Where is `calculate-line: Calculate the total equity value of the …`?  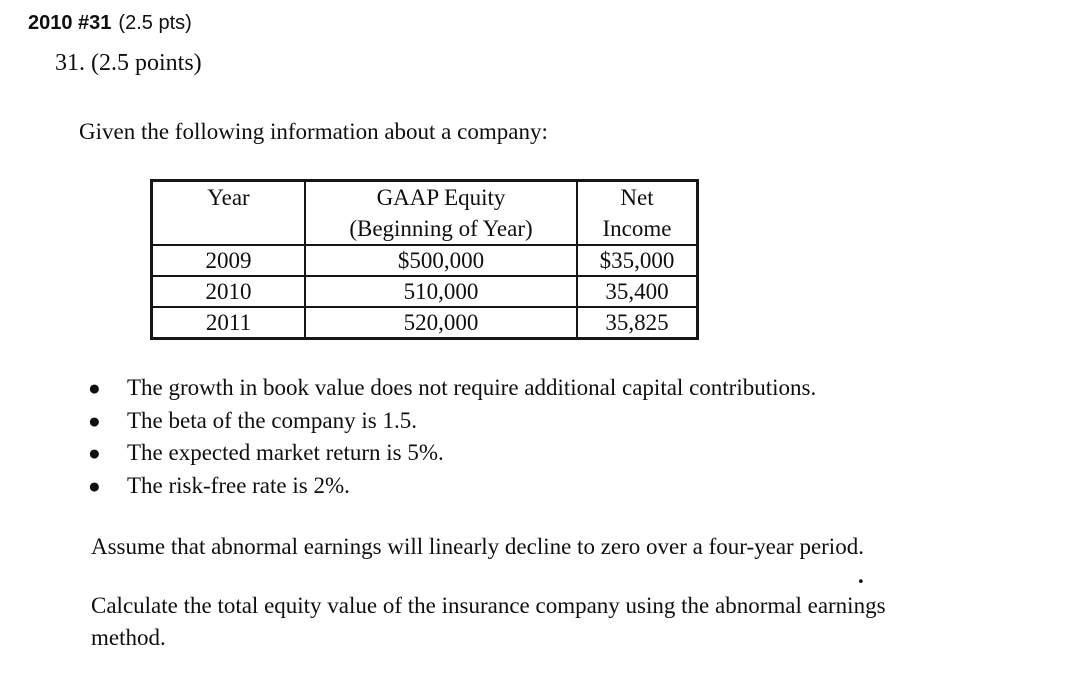 calculate-line: Calculate the total equity value of the … is located at coordinates (488, 605).